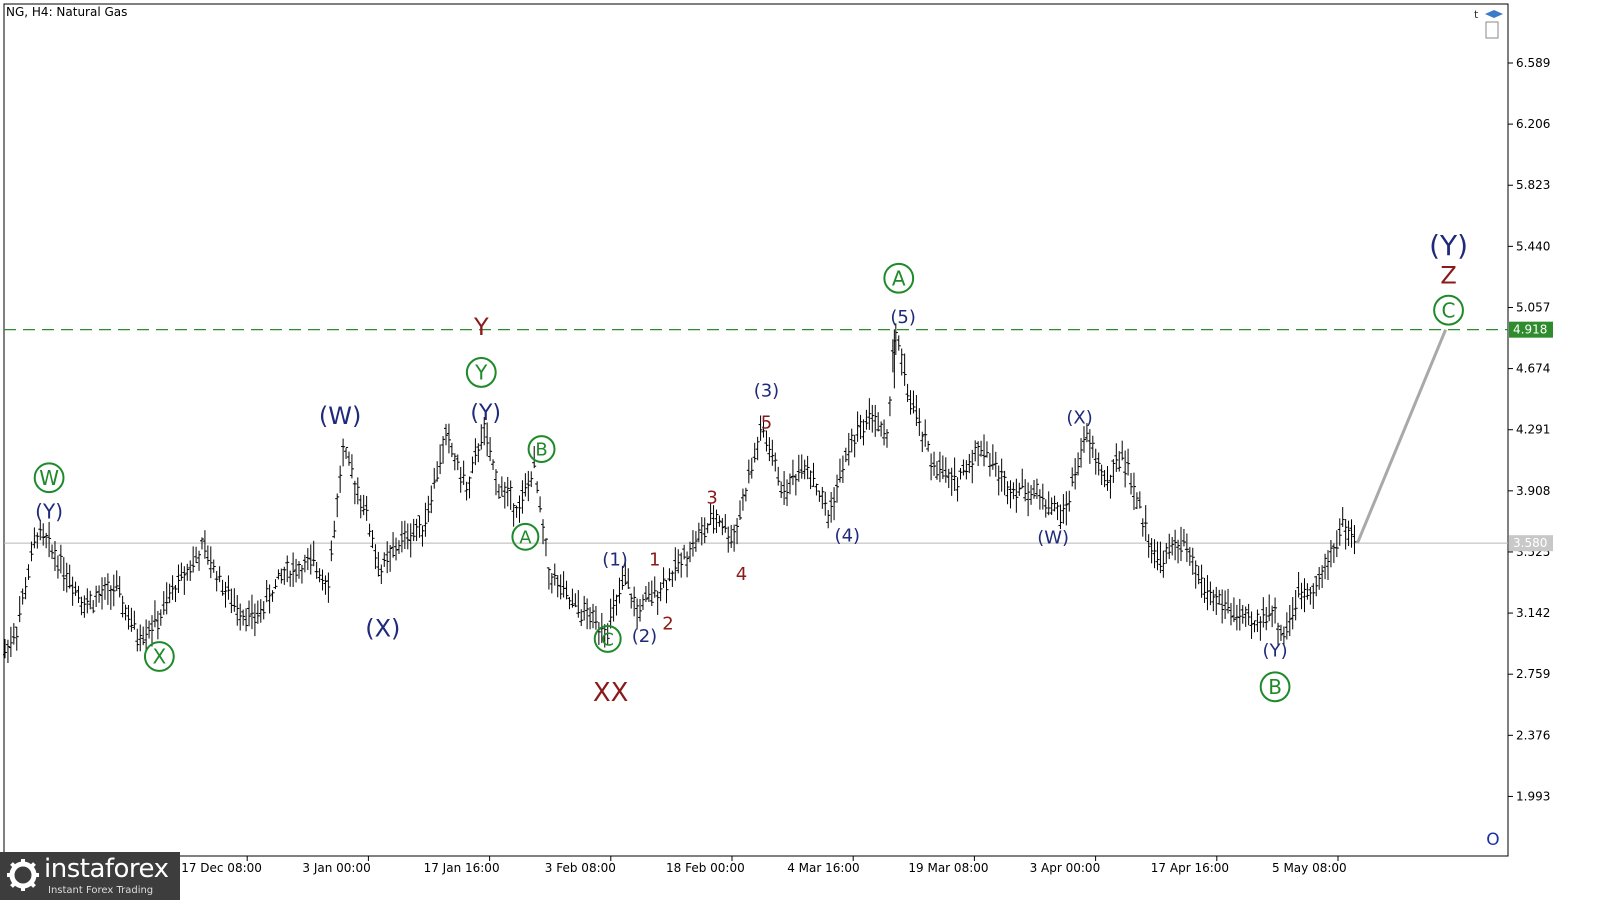  I want to click on x-tick-label: 19 Mar 08:00, so click(948, 868).